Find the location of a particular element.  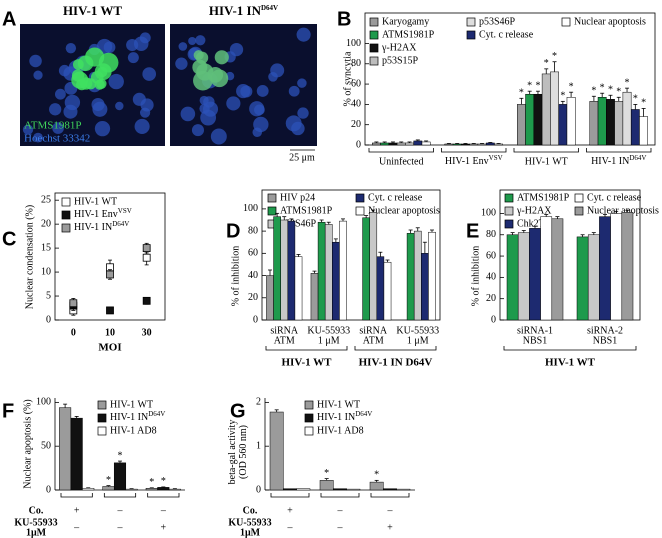

stain-label: ATMS1981P is located at coordinates (52, 126).